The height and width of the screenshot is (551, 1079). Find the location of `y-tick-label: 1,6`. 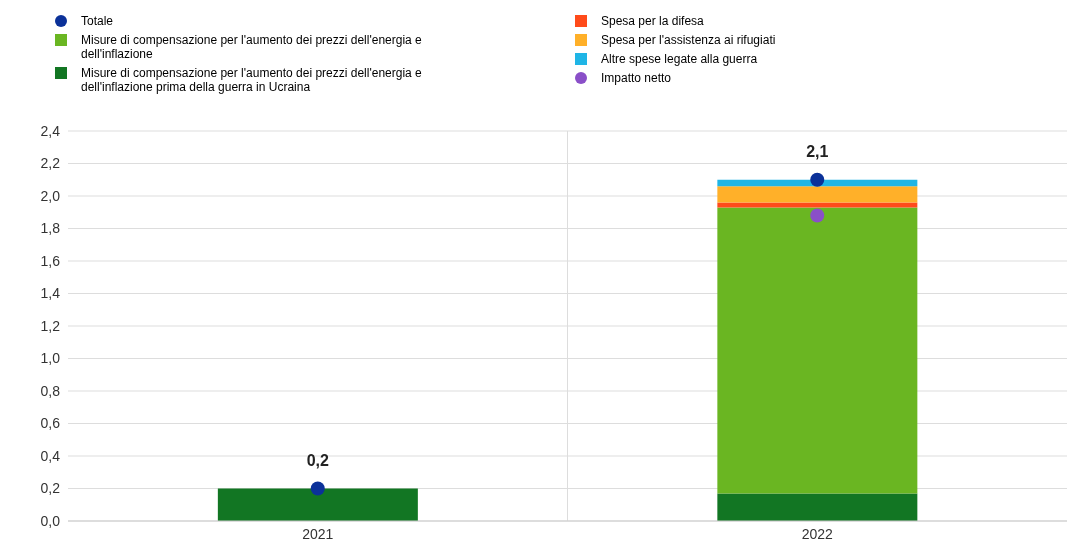

y-tick-label: 1,6 is located at coordinates (50, 260).